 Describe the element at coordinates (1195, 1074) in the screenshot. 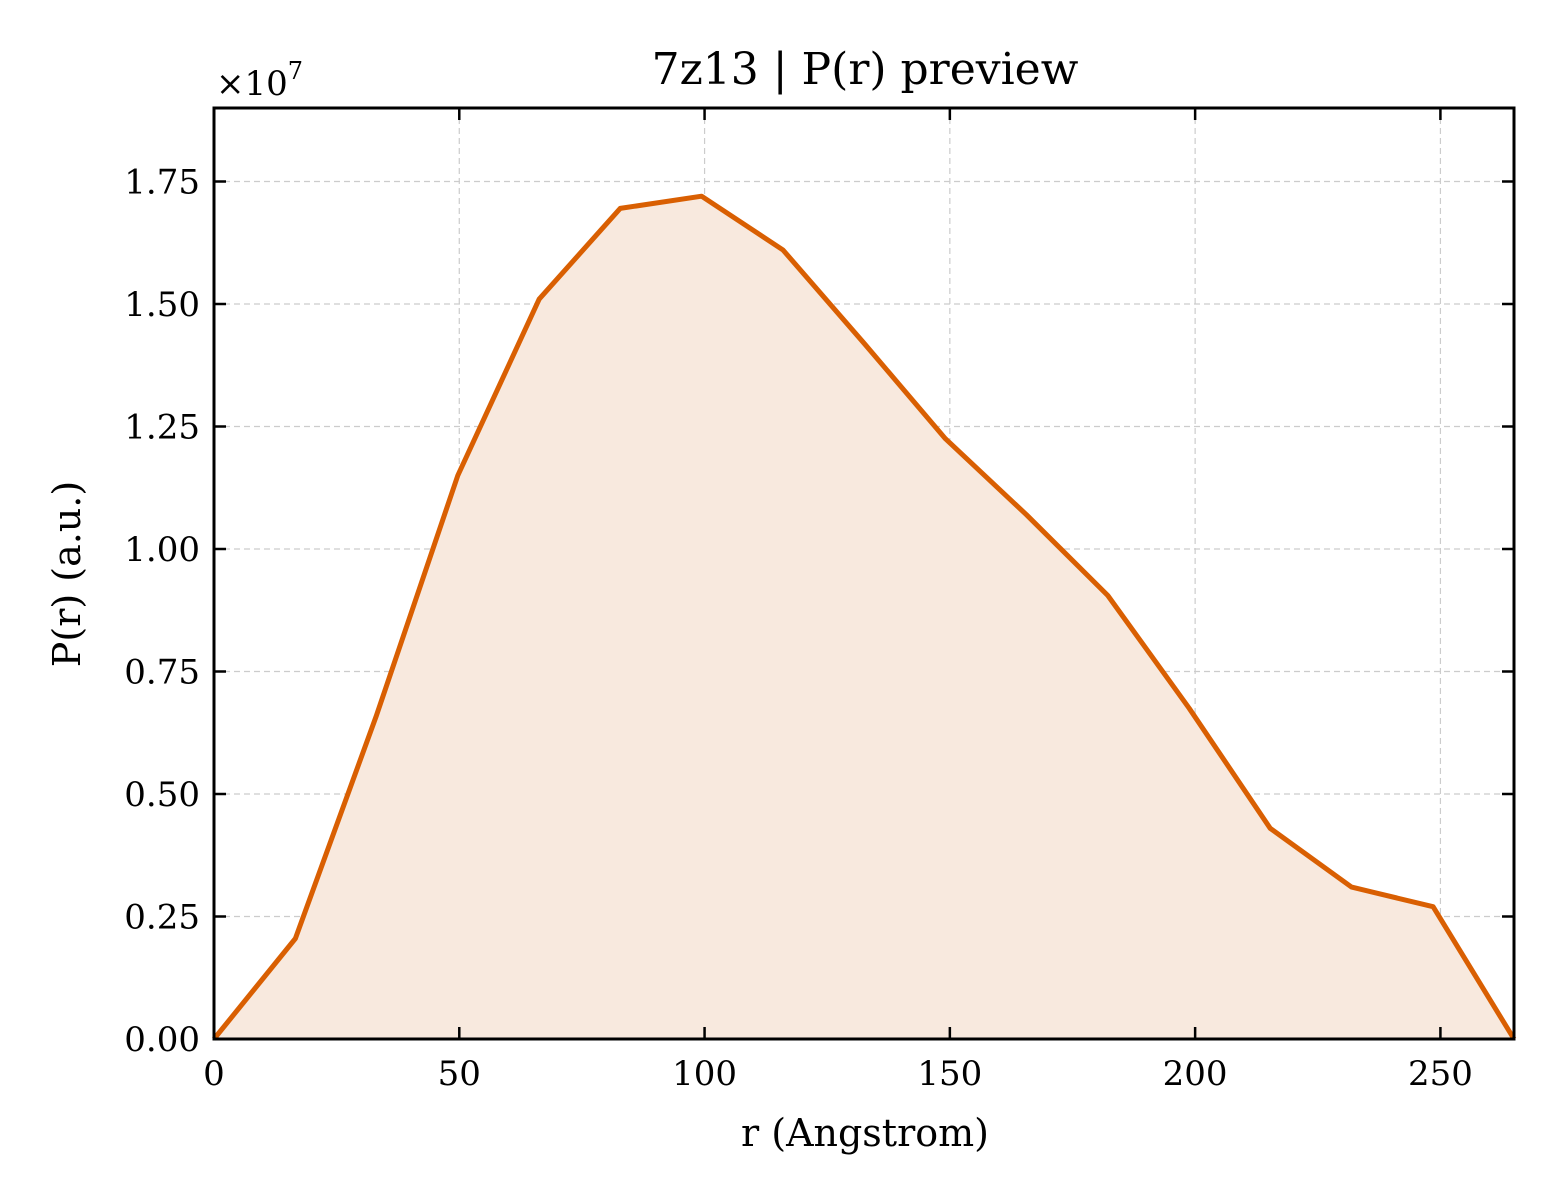

I see `x-tick-label: 200` at that location.